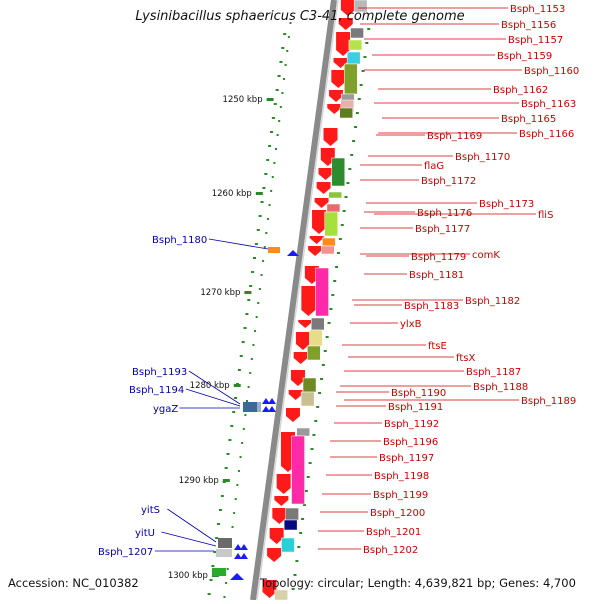  I want to click on accession-text: Accession: NC_010382, so click(73, 583).